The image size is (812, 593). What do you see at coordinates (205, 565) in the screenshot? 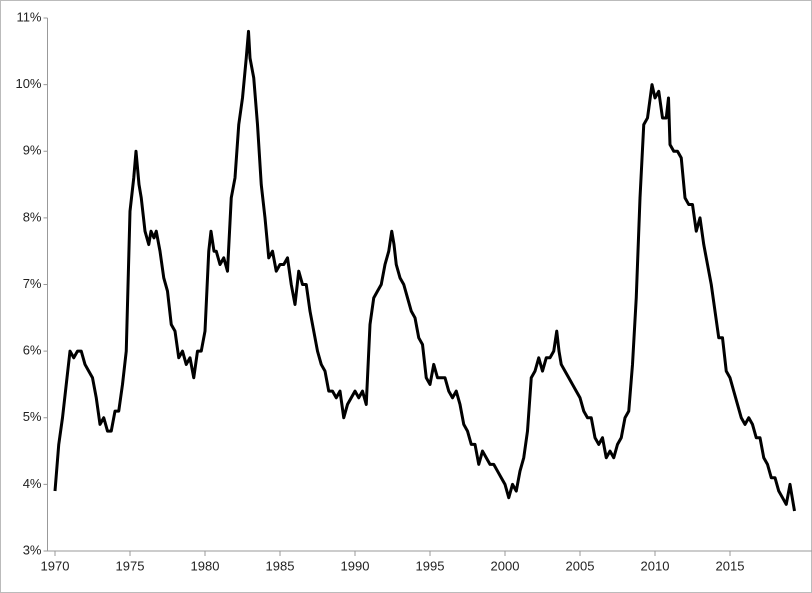
I see `x-tick-label: 1980` at bounding box center [205, 565].